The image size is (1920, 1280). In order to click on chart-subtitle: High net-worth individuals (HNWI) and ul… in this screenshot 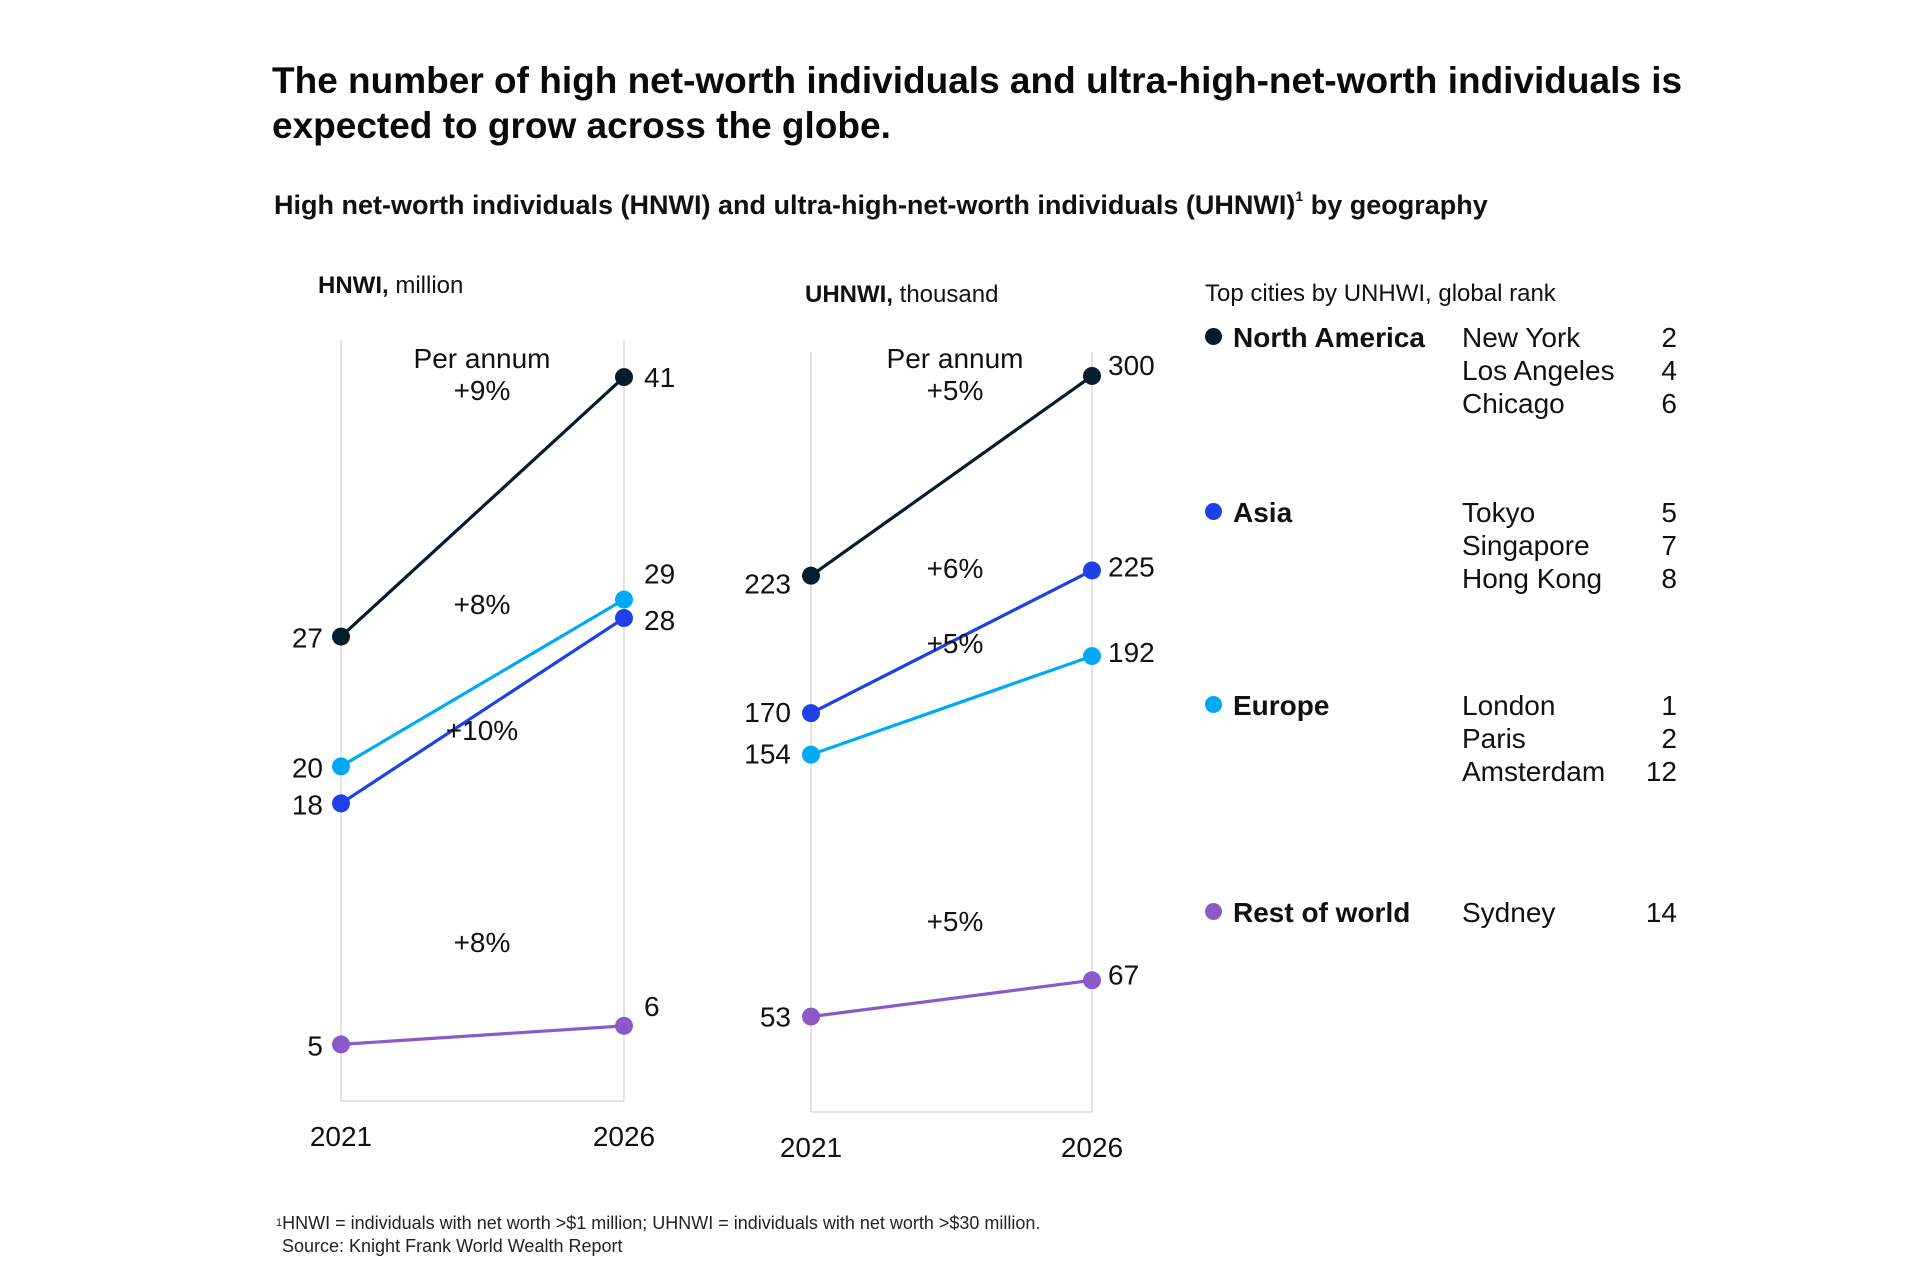, I will do `click(881, 204)`.